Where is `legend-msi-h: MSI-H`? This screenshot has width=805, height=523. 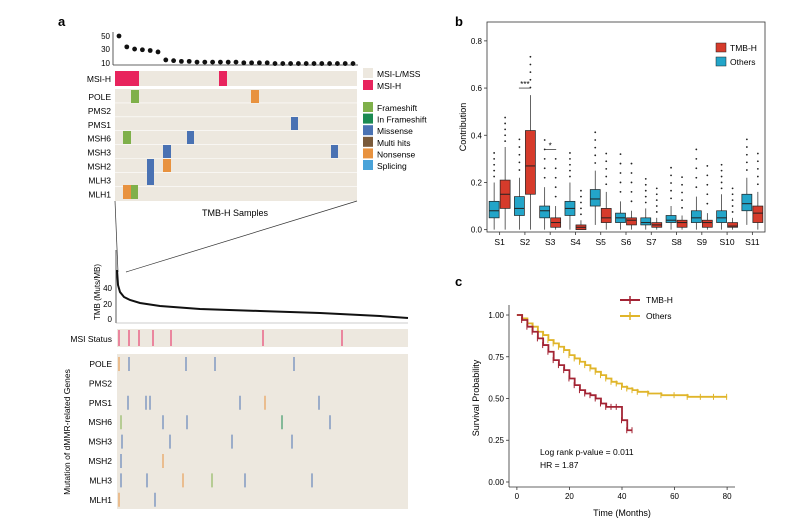
legend-msi-h: MSI-H is located at coordinates (389, 86).